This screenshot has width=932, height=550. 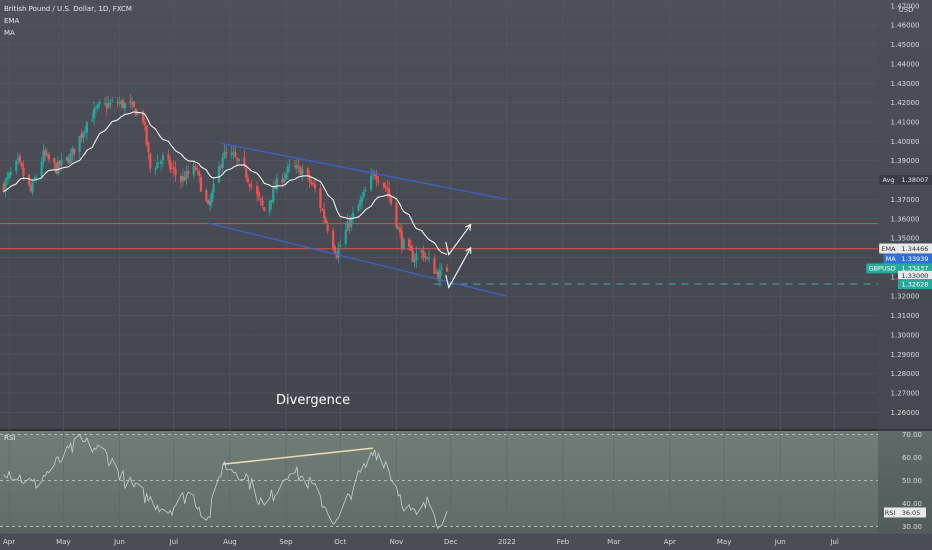 What do you see at coordinates (563, 542) in the screenshot?
I see `time-tick-label: Feb` at bounding box center [563, 542].